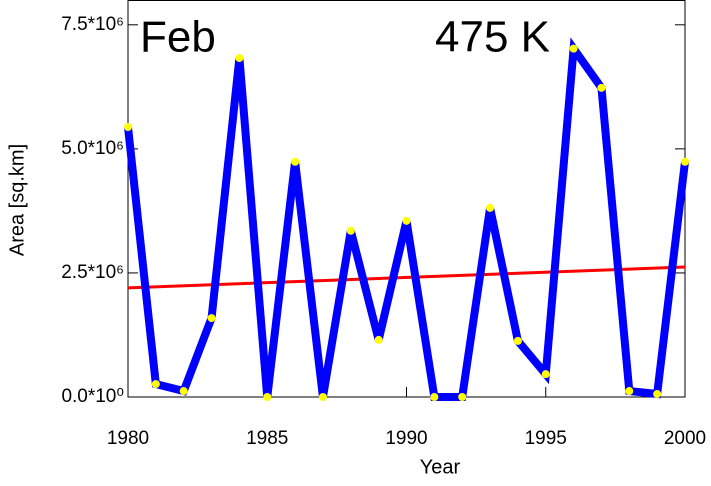 The width and height of the screenshot is (711, 486). Describe the element at coordinates (92, 148) in the screenshot. I see `y-tick-label: 5.0*10⁶` at that location.